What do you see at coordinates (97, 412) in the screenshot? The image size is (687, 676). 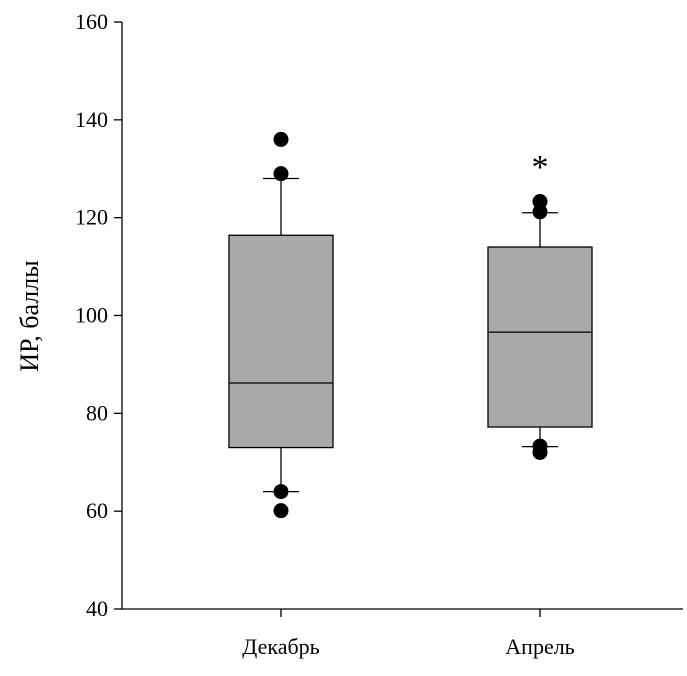 I see `y-tick-label: 80` at bounding box center [97, 412].